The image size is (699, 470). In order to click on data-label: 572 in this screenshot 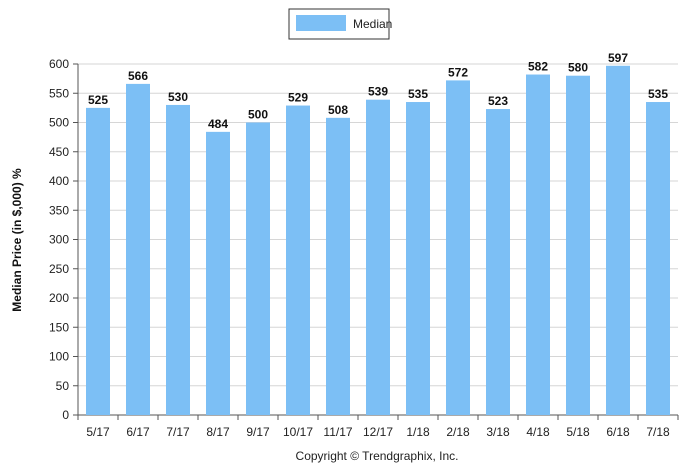, I will do `click(458, 72)`.